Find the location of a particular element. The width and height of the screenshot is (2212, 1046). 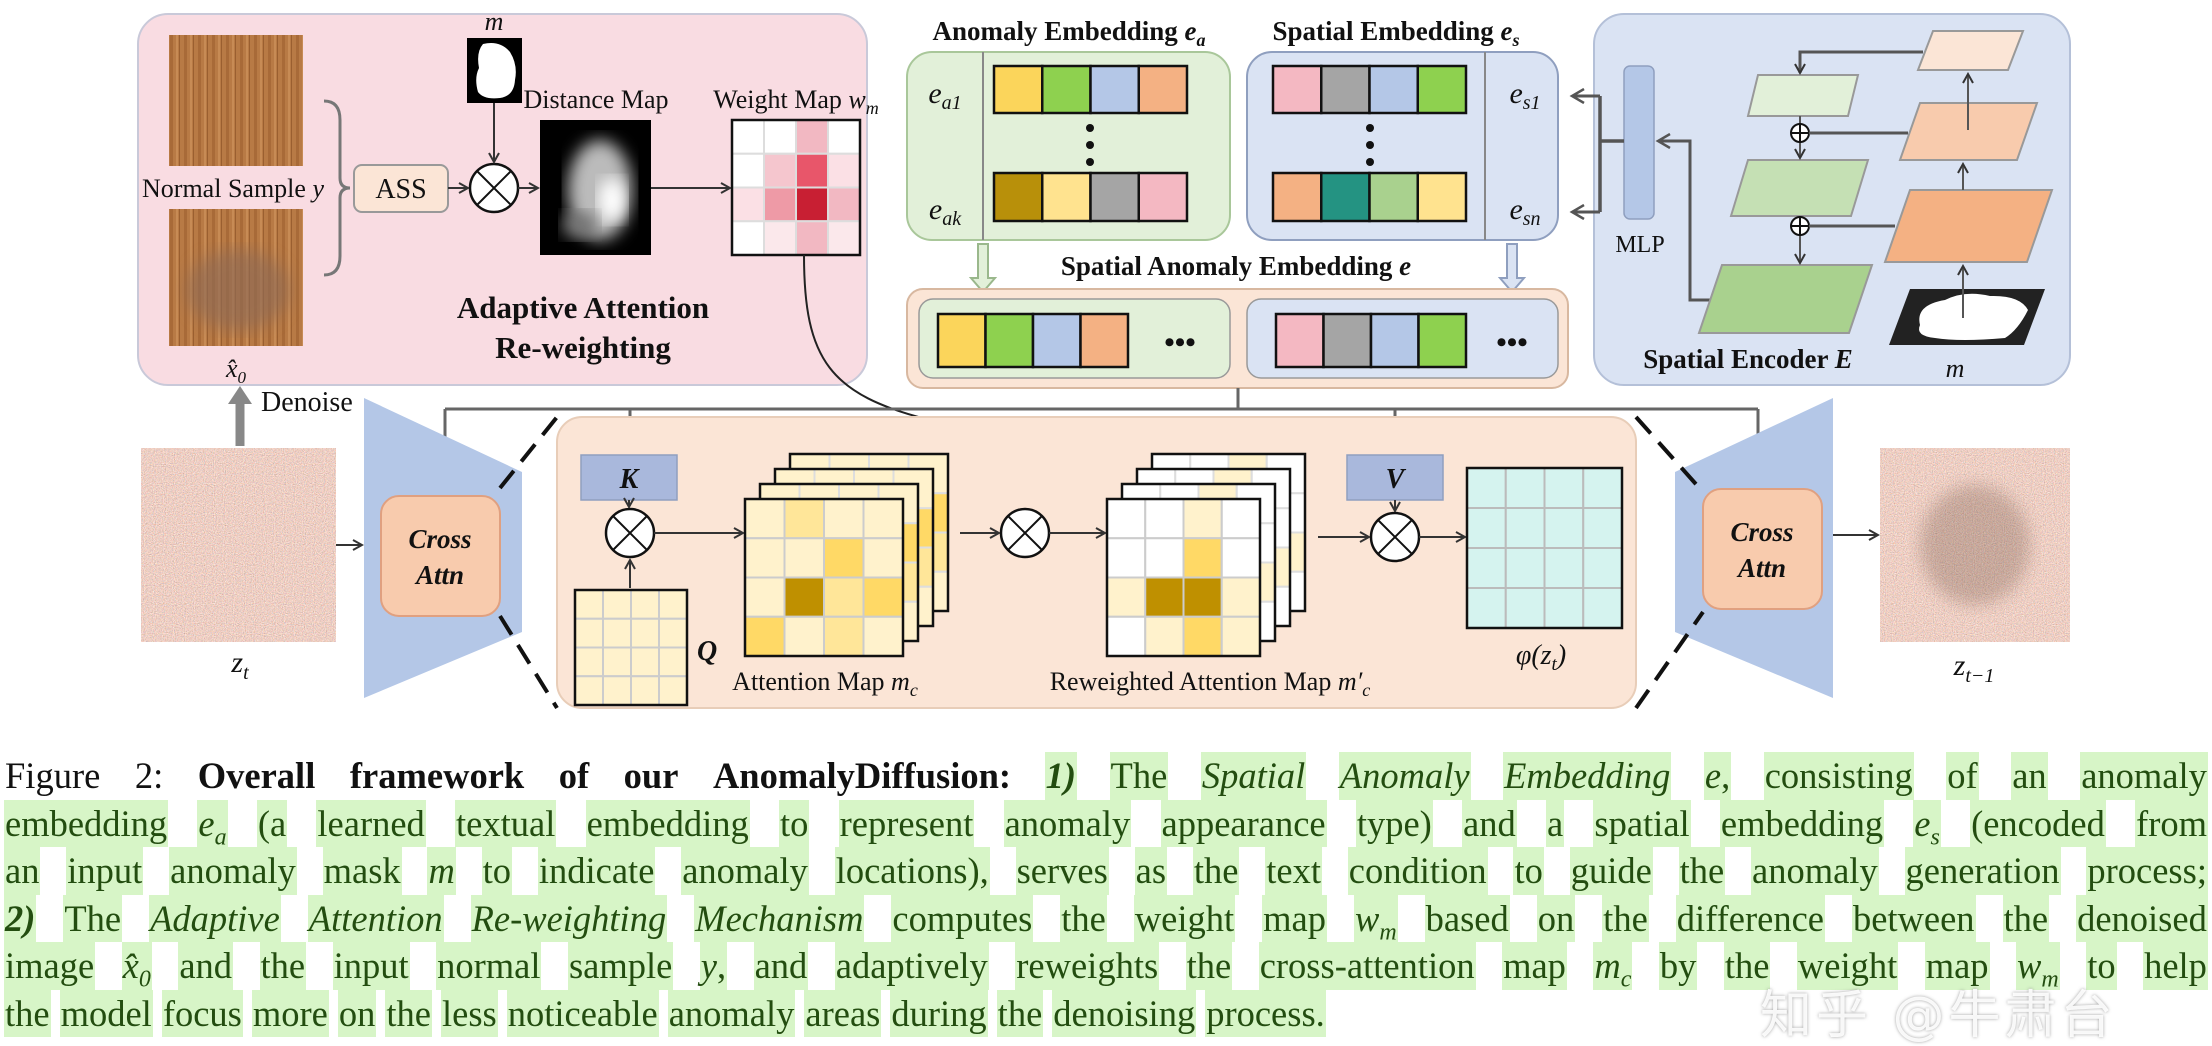

caption-math: x̂0 is located at coordinates (136, 966).